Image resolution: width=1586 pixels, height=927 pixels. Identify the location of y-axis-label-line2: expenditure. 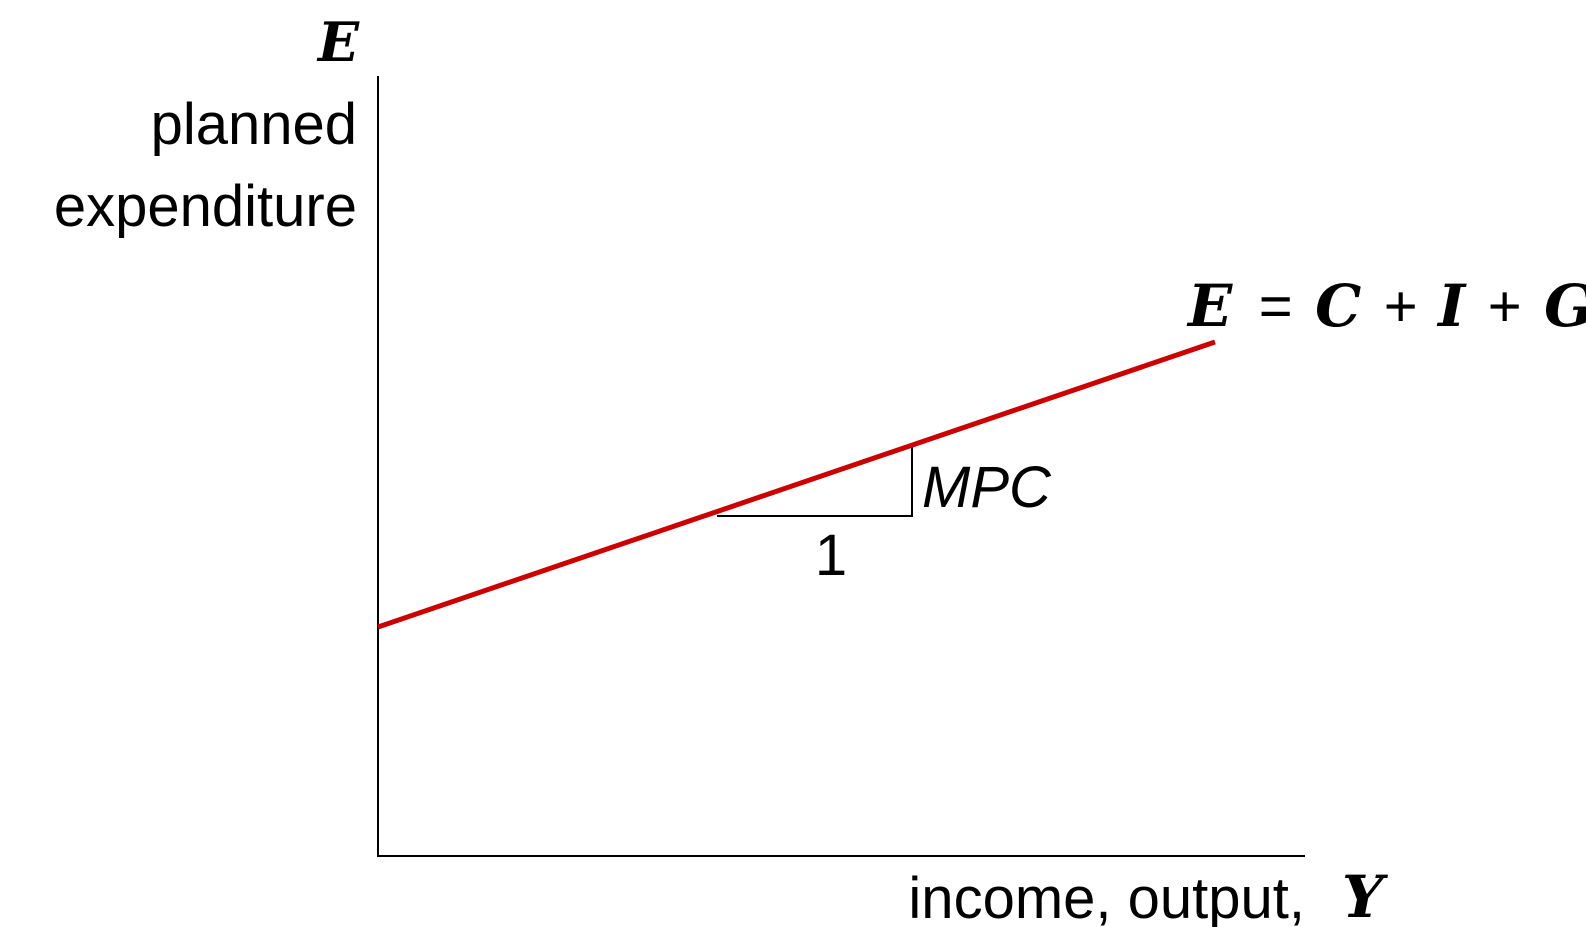
(205, 206).